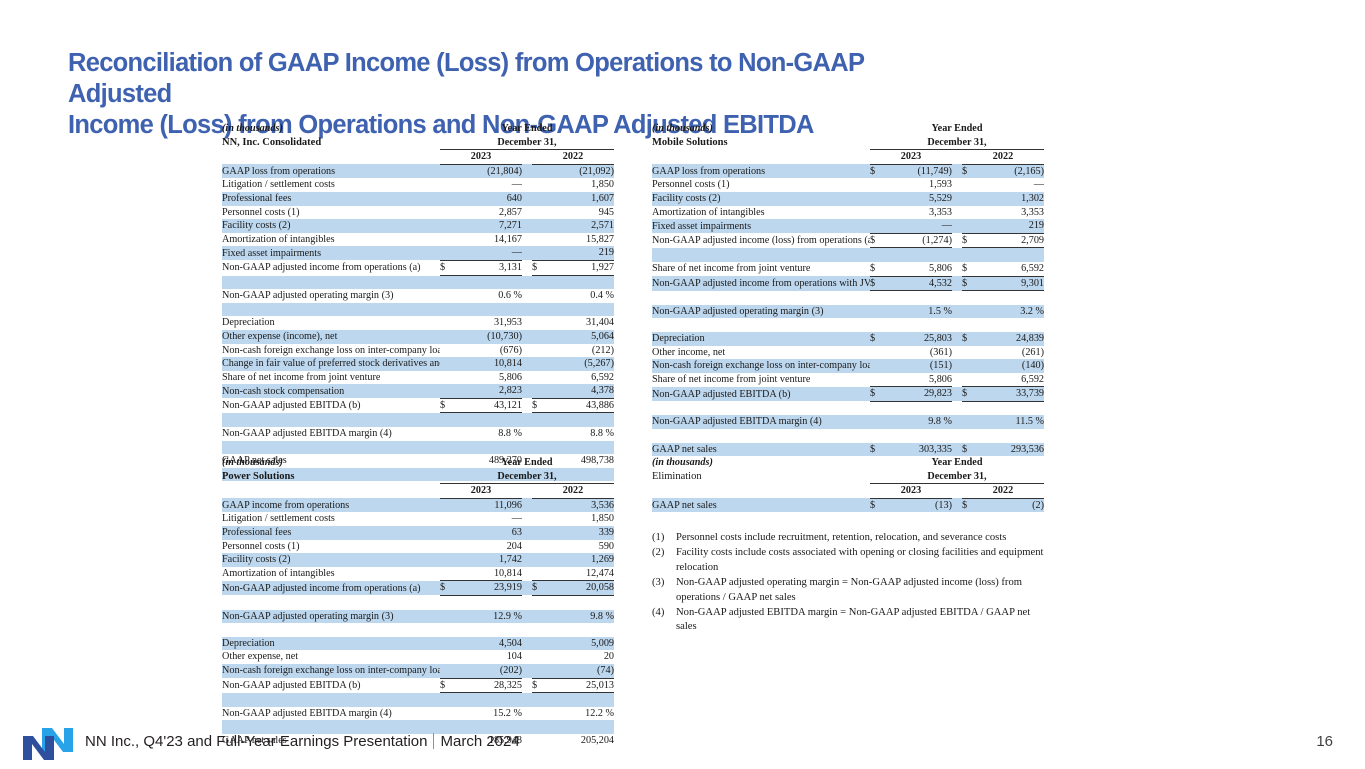  What do you see at coordinates (918, 449) in the screenshot?
I see `value-2023: 303,335` at bounding box center [918, 449].